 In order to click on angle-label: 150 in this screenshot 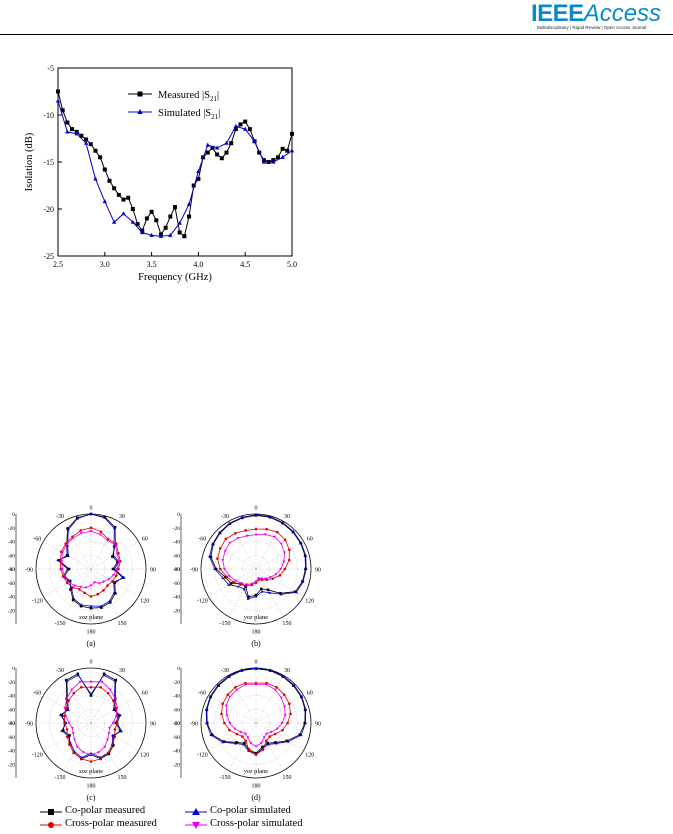, I will do `click(287, 624)`.